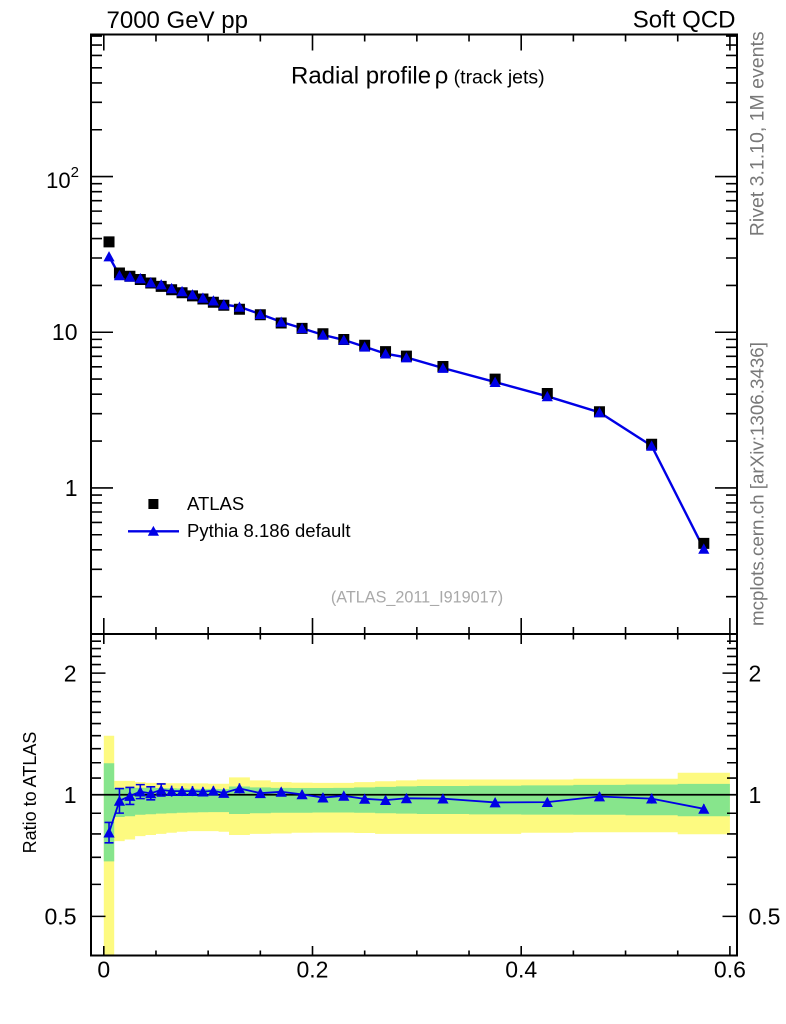 This screenshot has width=786, height=1024. Describe the element at coordinates (103, 970) in the screenshot. I see `svg-text: 0` at that location.